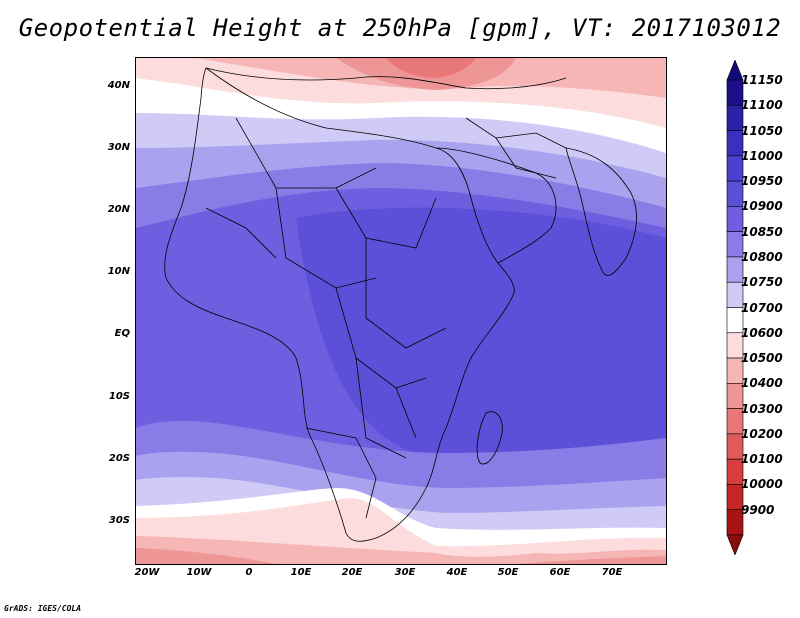 The width and height of the screenshot is (800, 618). What do you see at coordinates (119, 458) in the screenshot?
I see `lat-tick-20s: 20S` at bounding box center [119, 458].